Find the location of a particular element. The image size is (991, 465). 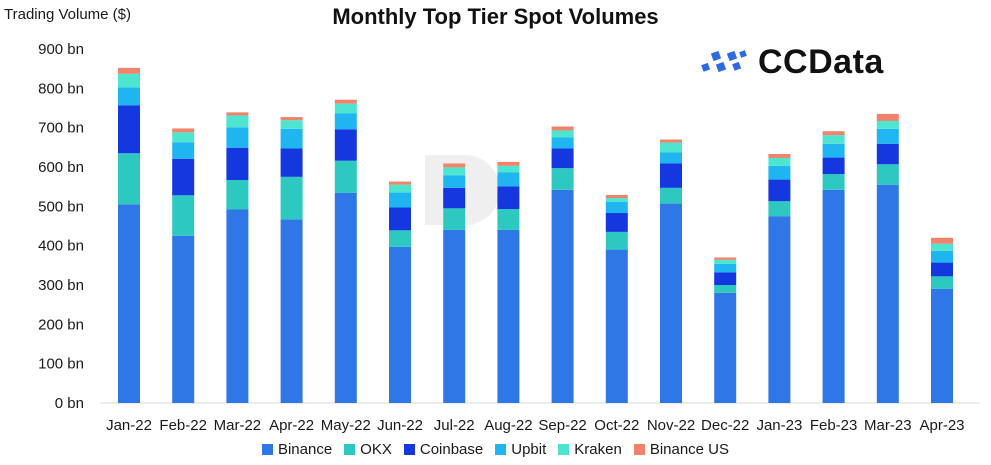

legend-label: Binance US is located at coordinates (689, 449).